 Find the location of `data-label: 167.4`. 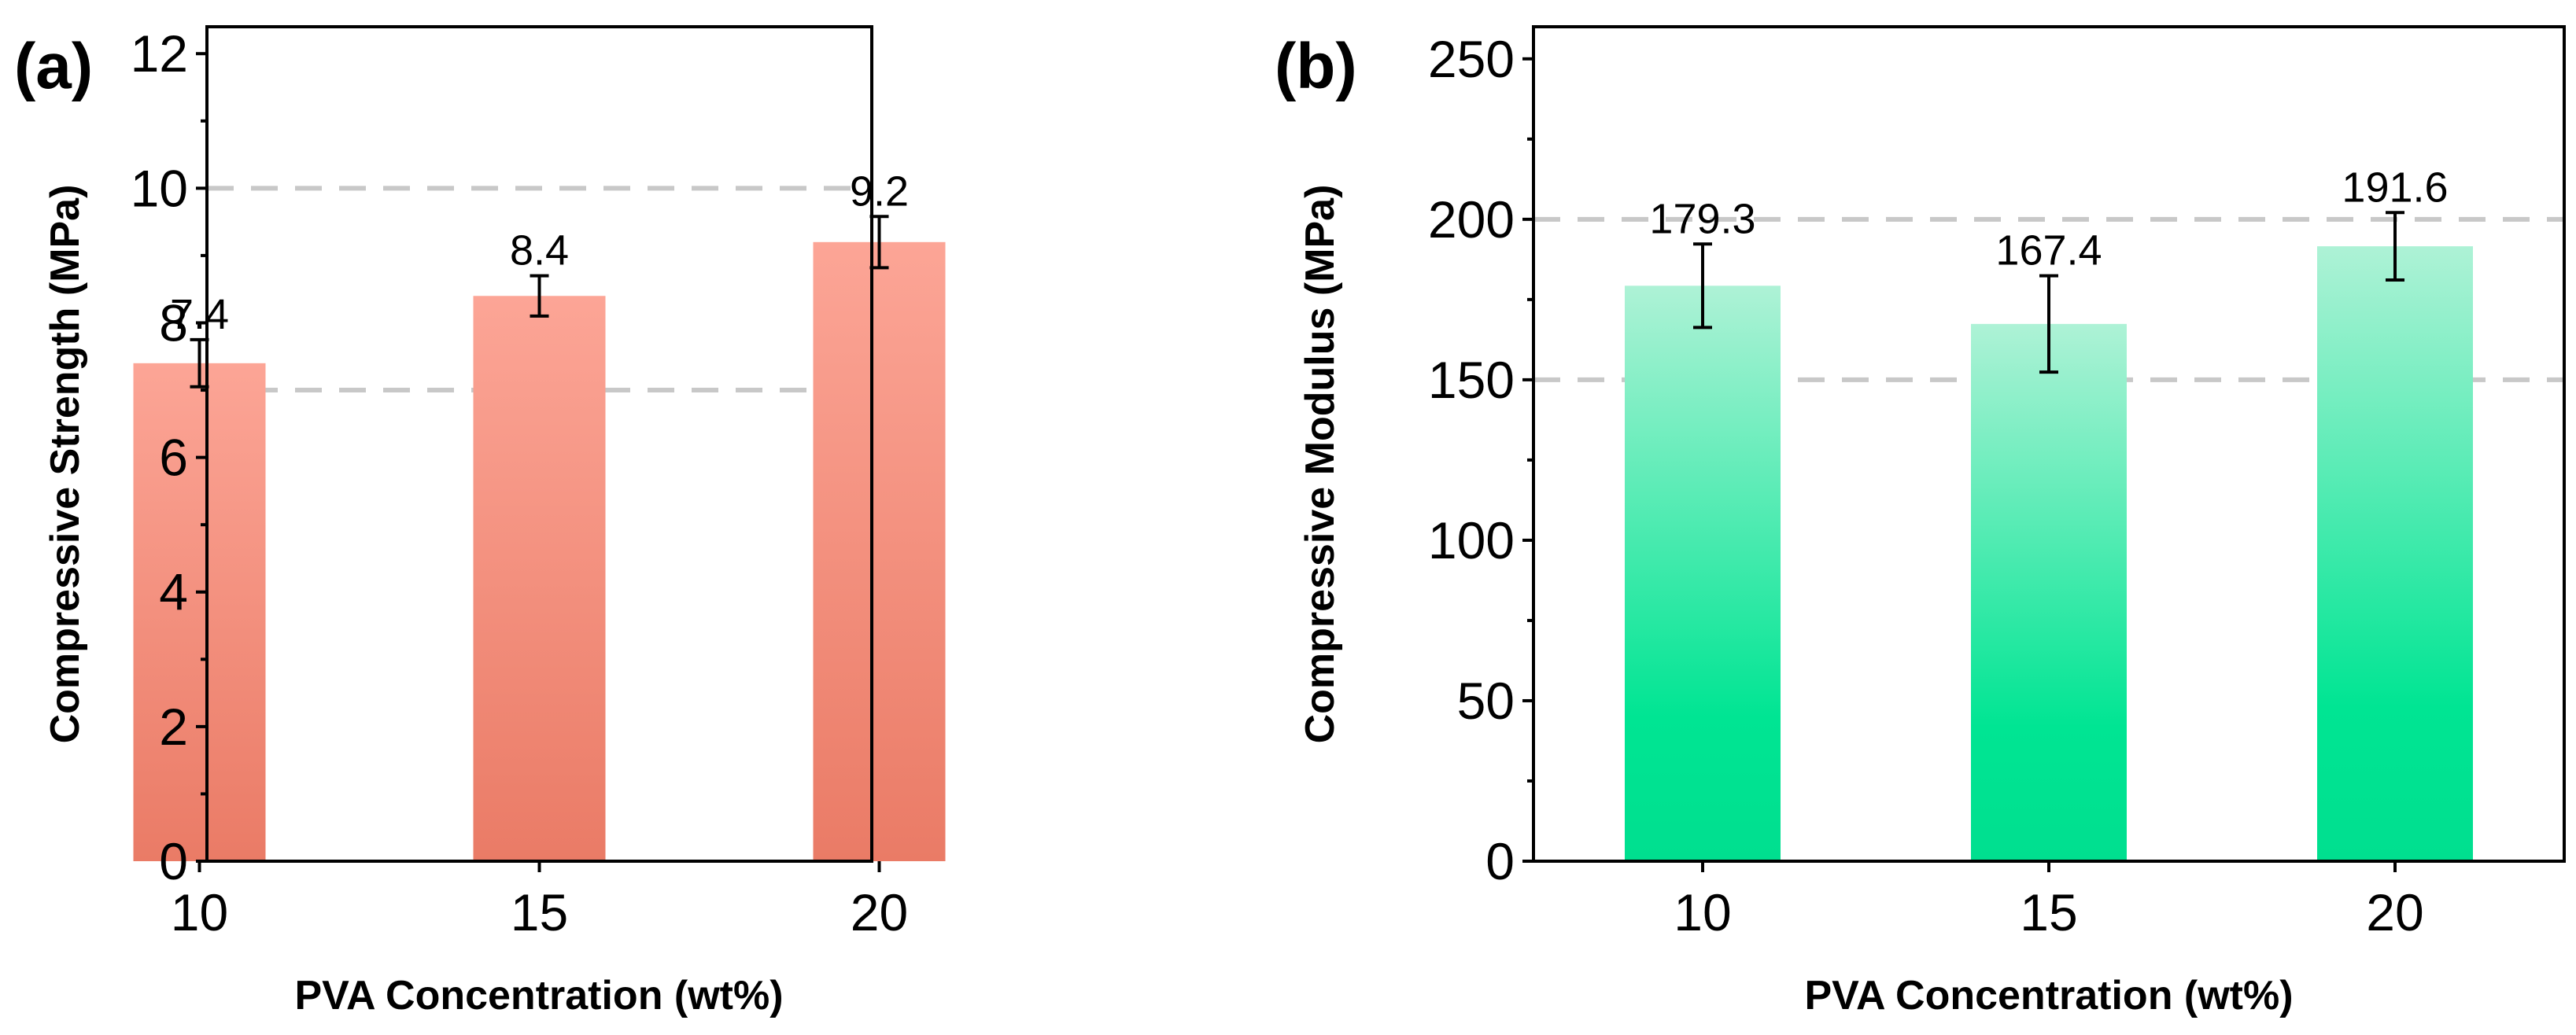

data-label: 167.4 is located at coordinates (2048, 250).